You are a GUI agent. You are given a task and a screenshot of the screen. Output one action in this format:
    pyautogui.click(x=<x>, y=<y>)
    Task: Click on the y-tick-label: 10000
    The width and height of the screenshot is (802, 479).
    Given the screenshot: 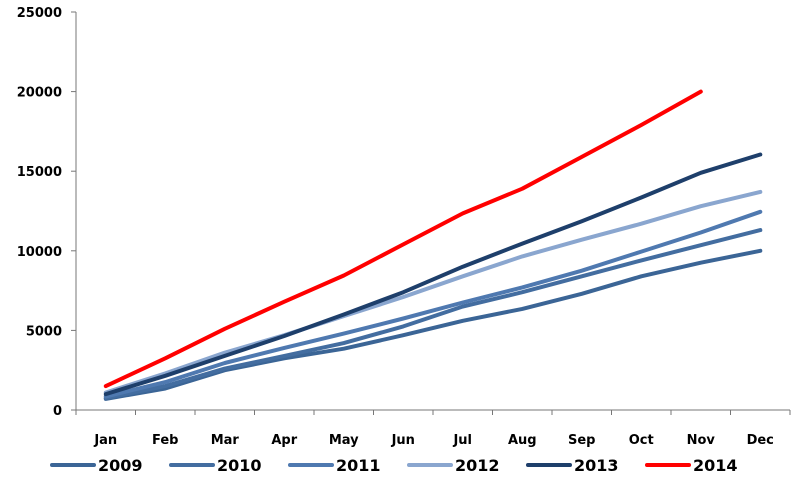 What is the action you would take?
    pyautogui.click(x=39, y=252)
    